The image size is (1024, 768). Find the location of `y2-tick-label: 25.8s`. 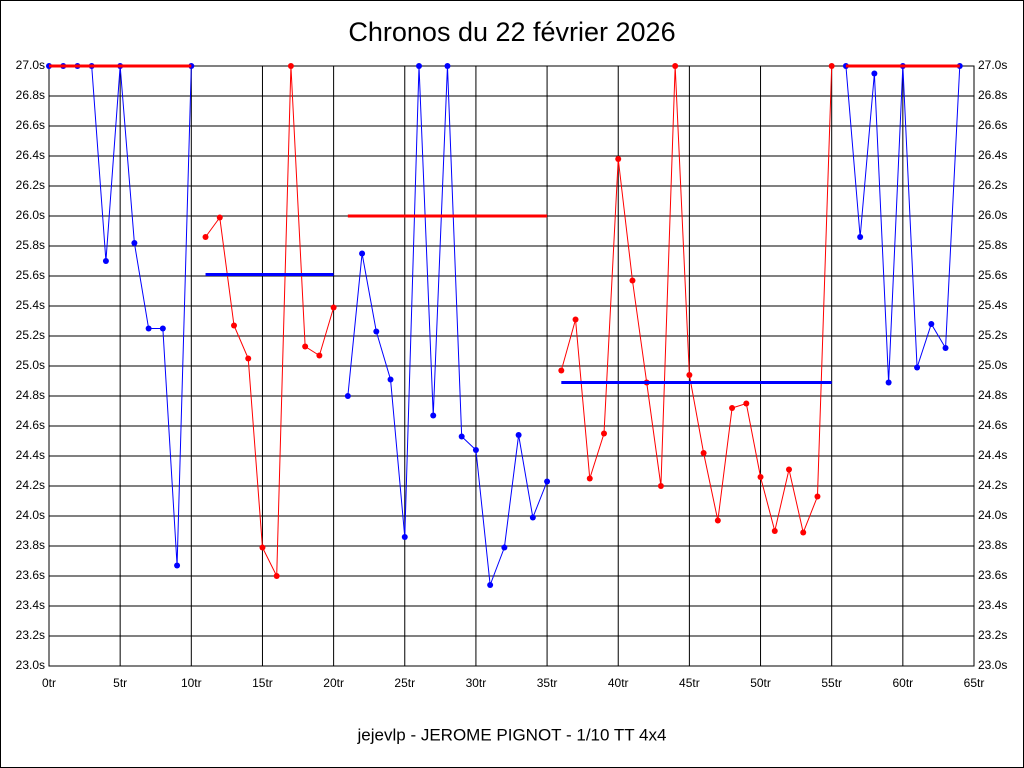

y2-tick-label: 25.8s is located at coordinates (992, 245).